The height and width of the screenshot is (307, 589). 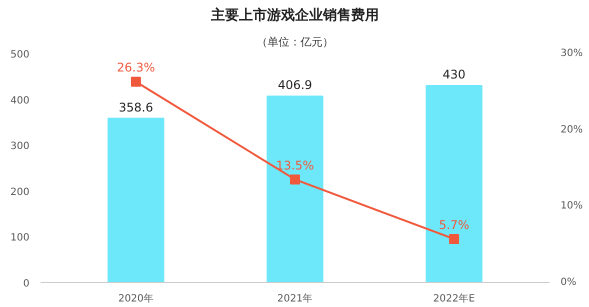 I want to click on data-label: 406.9, so click(x=295, y=85).